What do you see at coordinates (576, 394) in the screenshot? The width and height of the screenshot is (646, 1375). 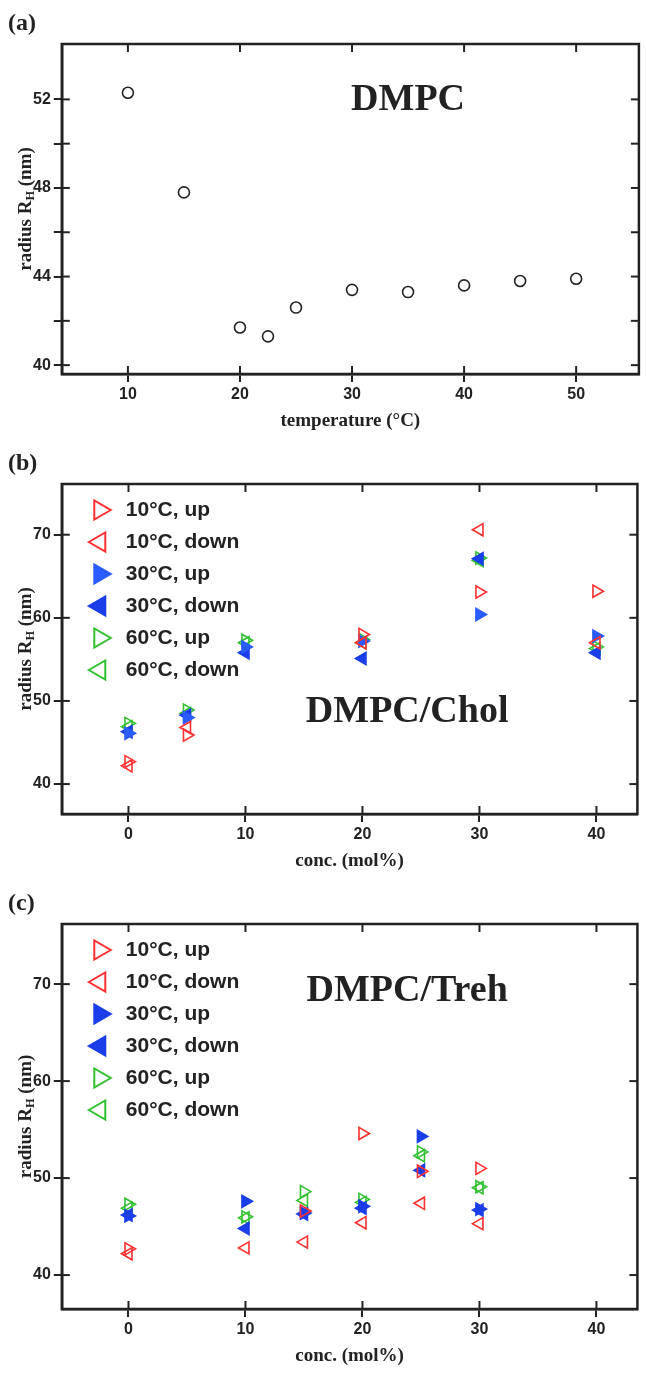 I see `x-tick-label: 50` at bounding box center [576, 394].